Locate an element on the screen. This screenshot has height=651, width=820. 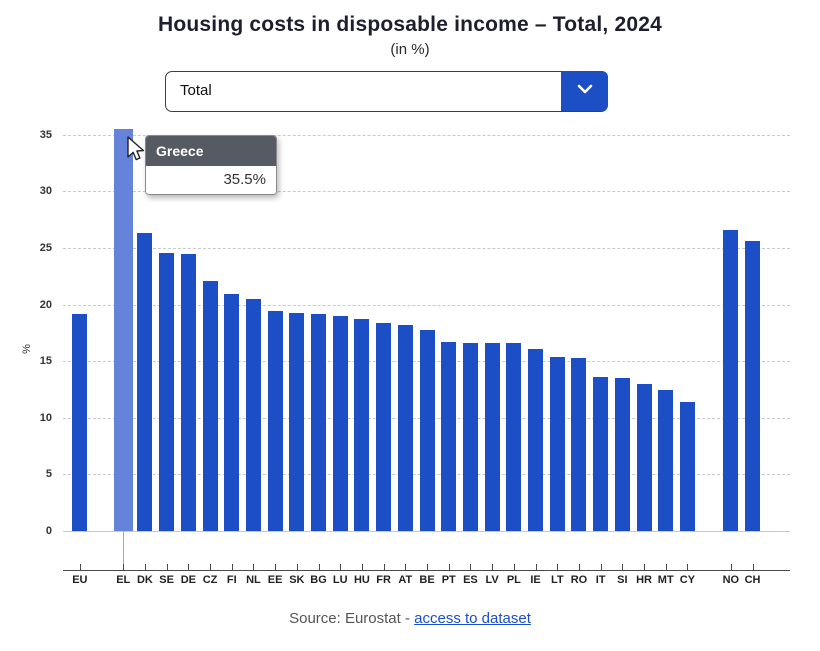
bar-BG is located at coordinates (319, 422).